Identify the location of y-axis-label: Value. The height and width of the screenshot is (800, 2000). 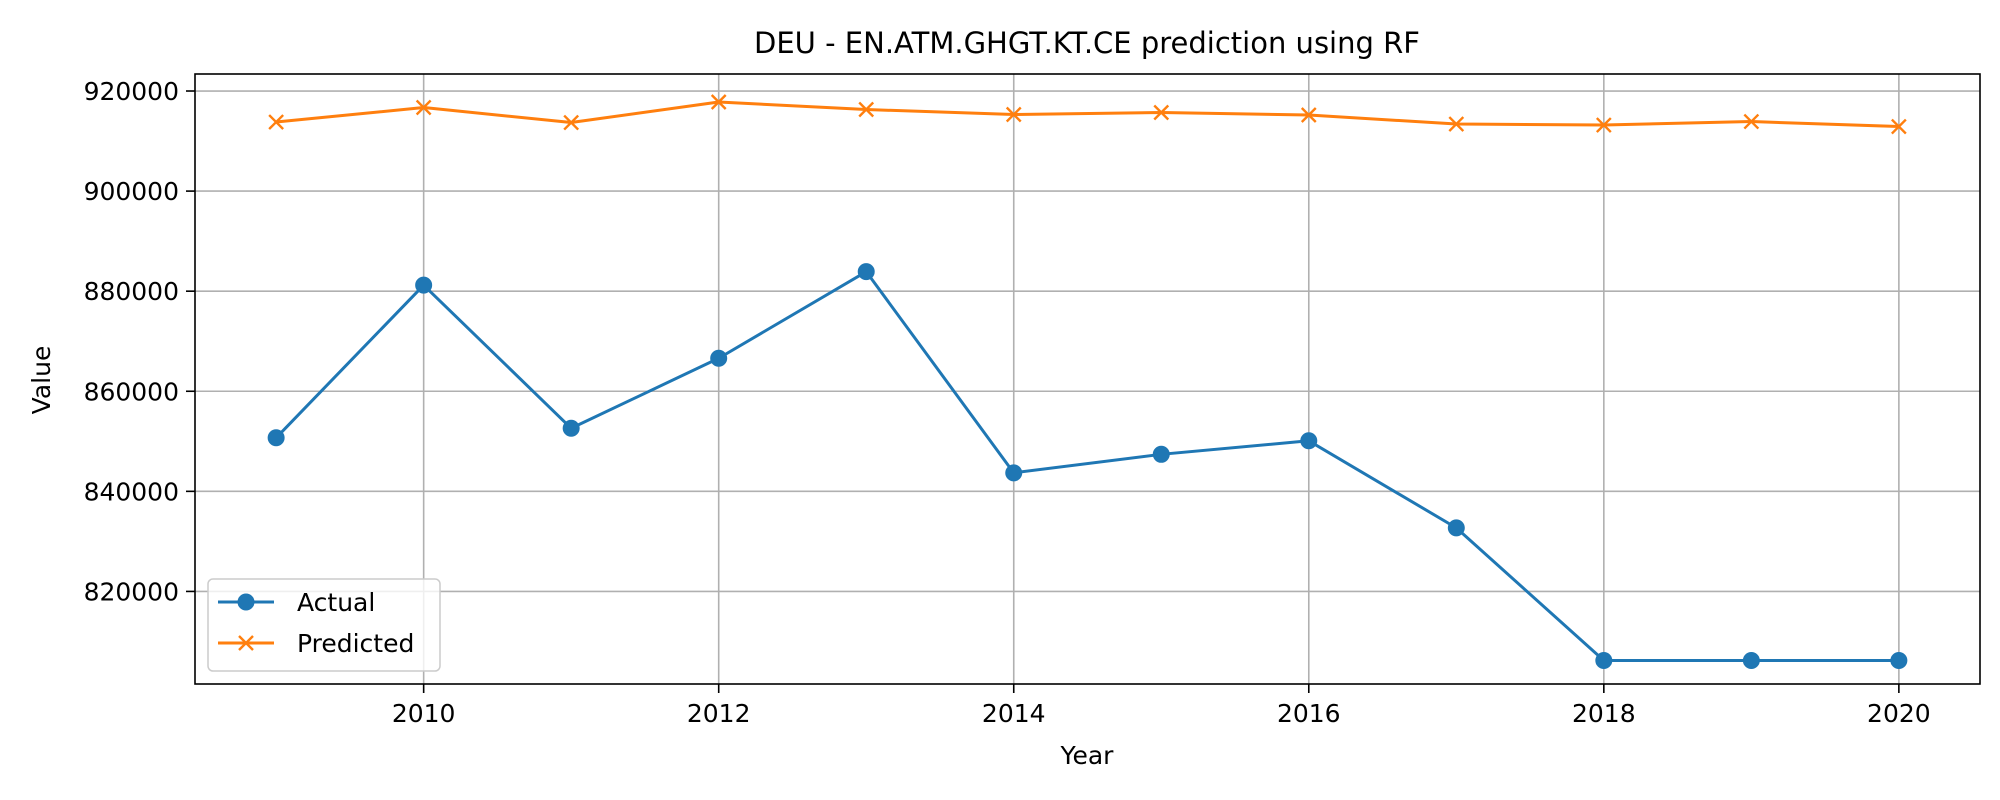
(41, 380).